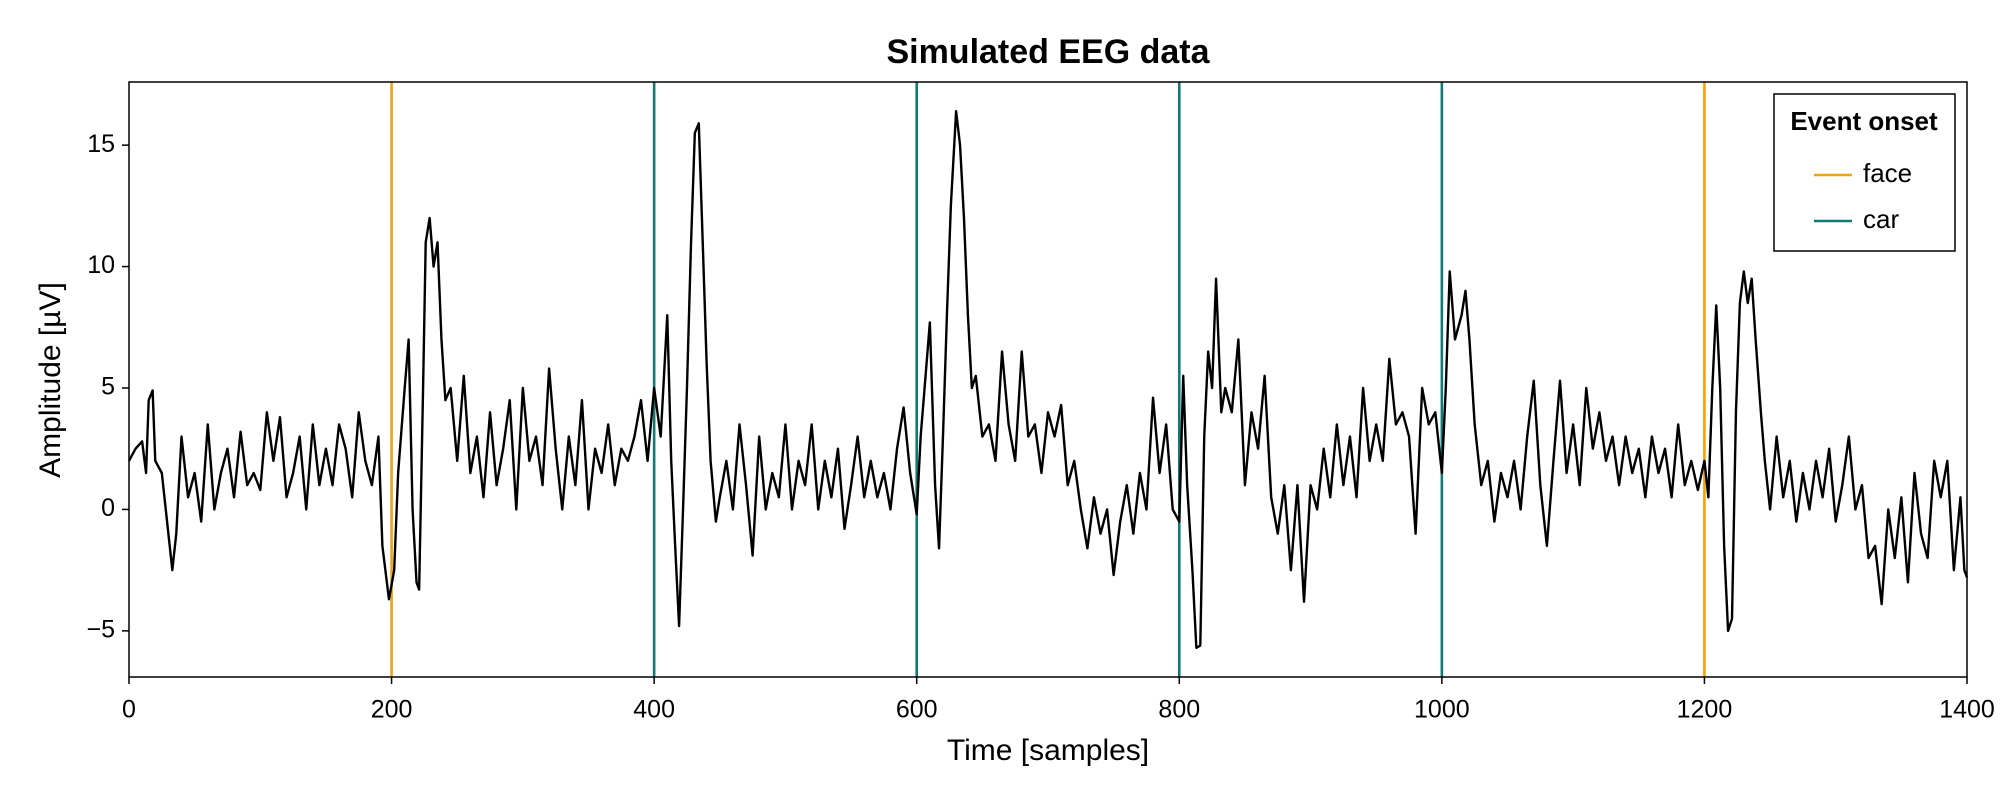 This screenshot has height=800, width=2000. I want to click on y-tick-label: 0, so click(108, 508).